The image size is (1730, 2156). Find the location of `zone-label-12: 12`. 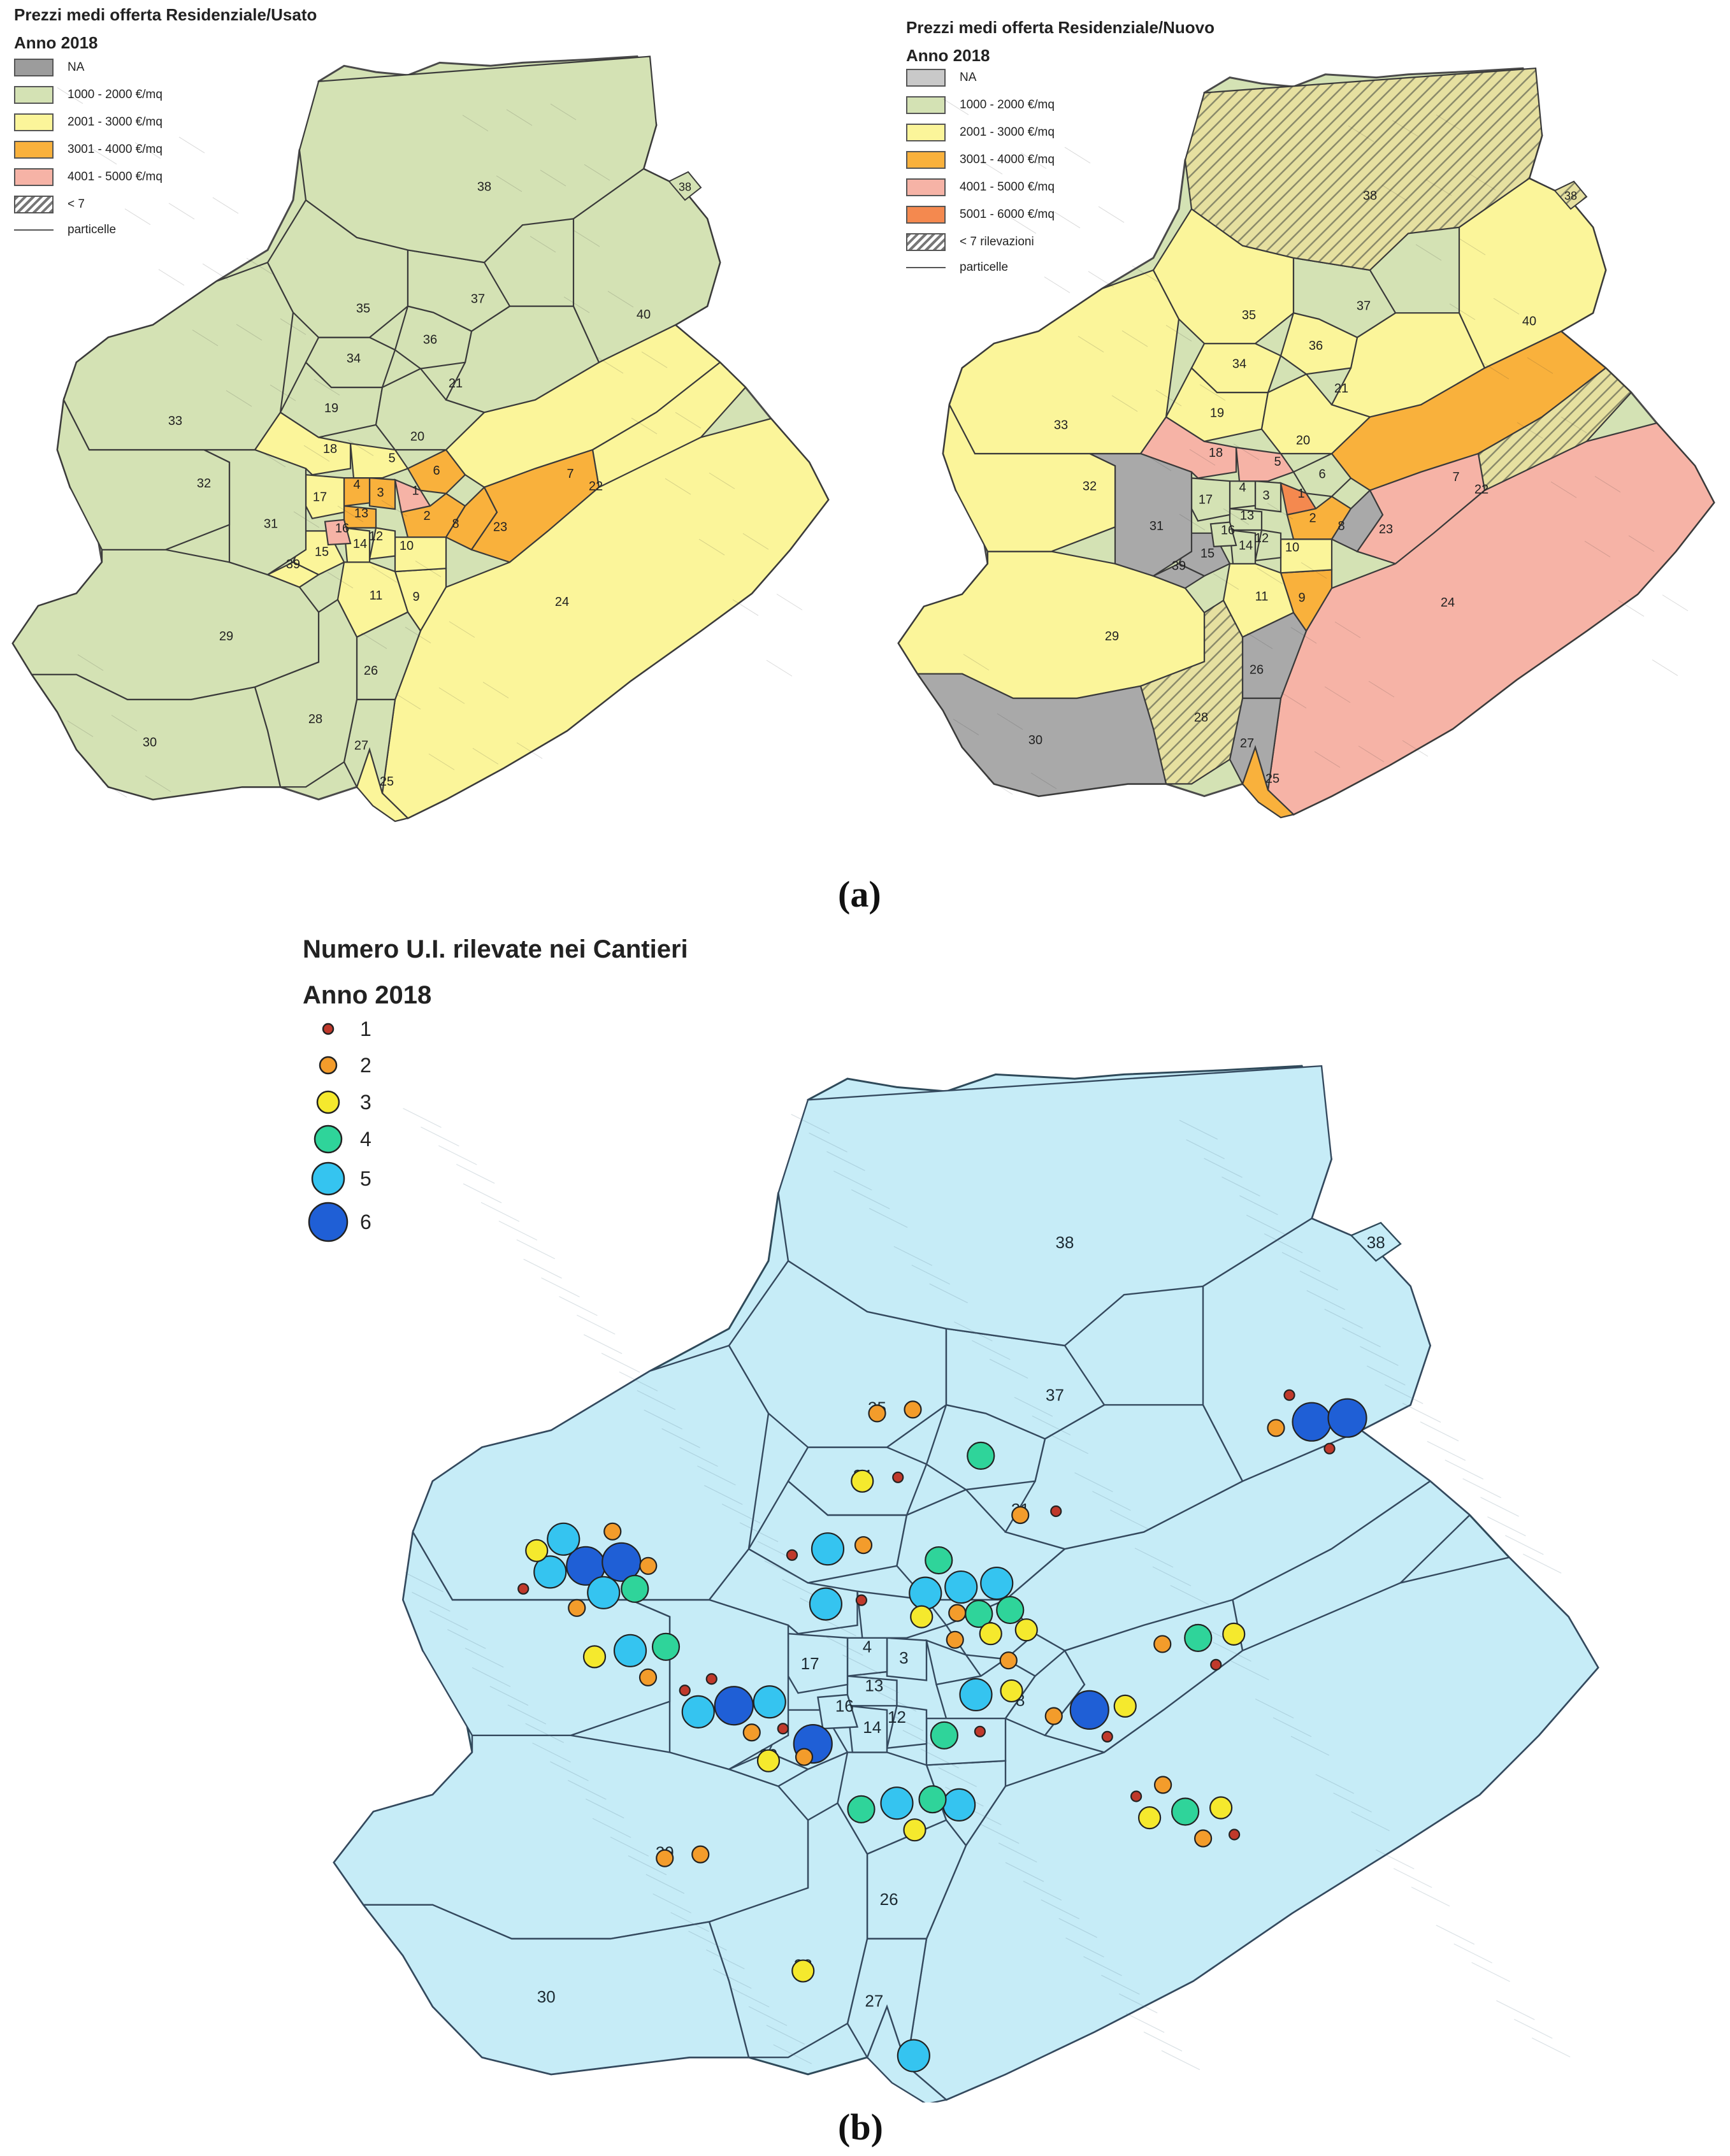

zone-label-12: 12 is located at coordinates (1262, 538).